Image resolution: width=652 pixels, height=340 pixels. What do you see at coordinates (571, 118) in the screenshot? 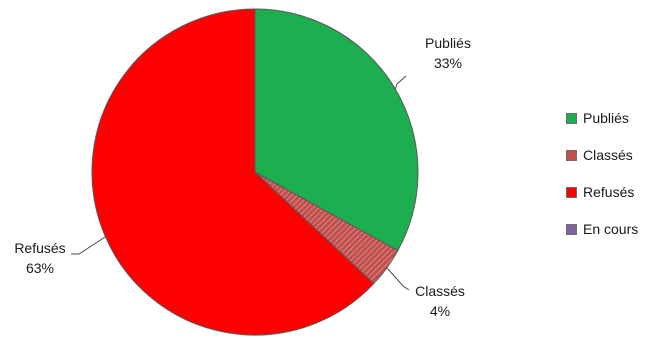
I see `legend-swatch-publies` at bounding box center [571, 118].